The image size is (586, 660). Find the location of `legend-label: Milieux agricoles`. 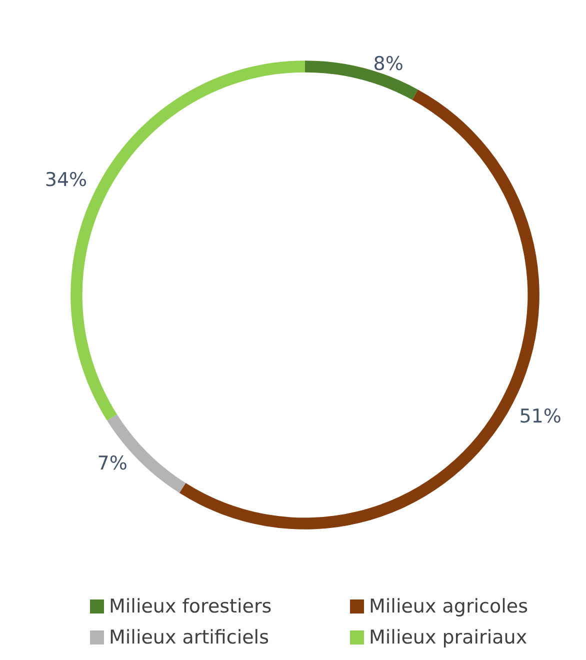

legend-label: Milieux agricoles is located at coordinates (448, 607).